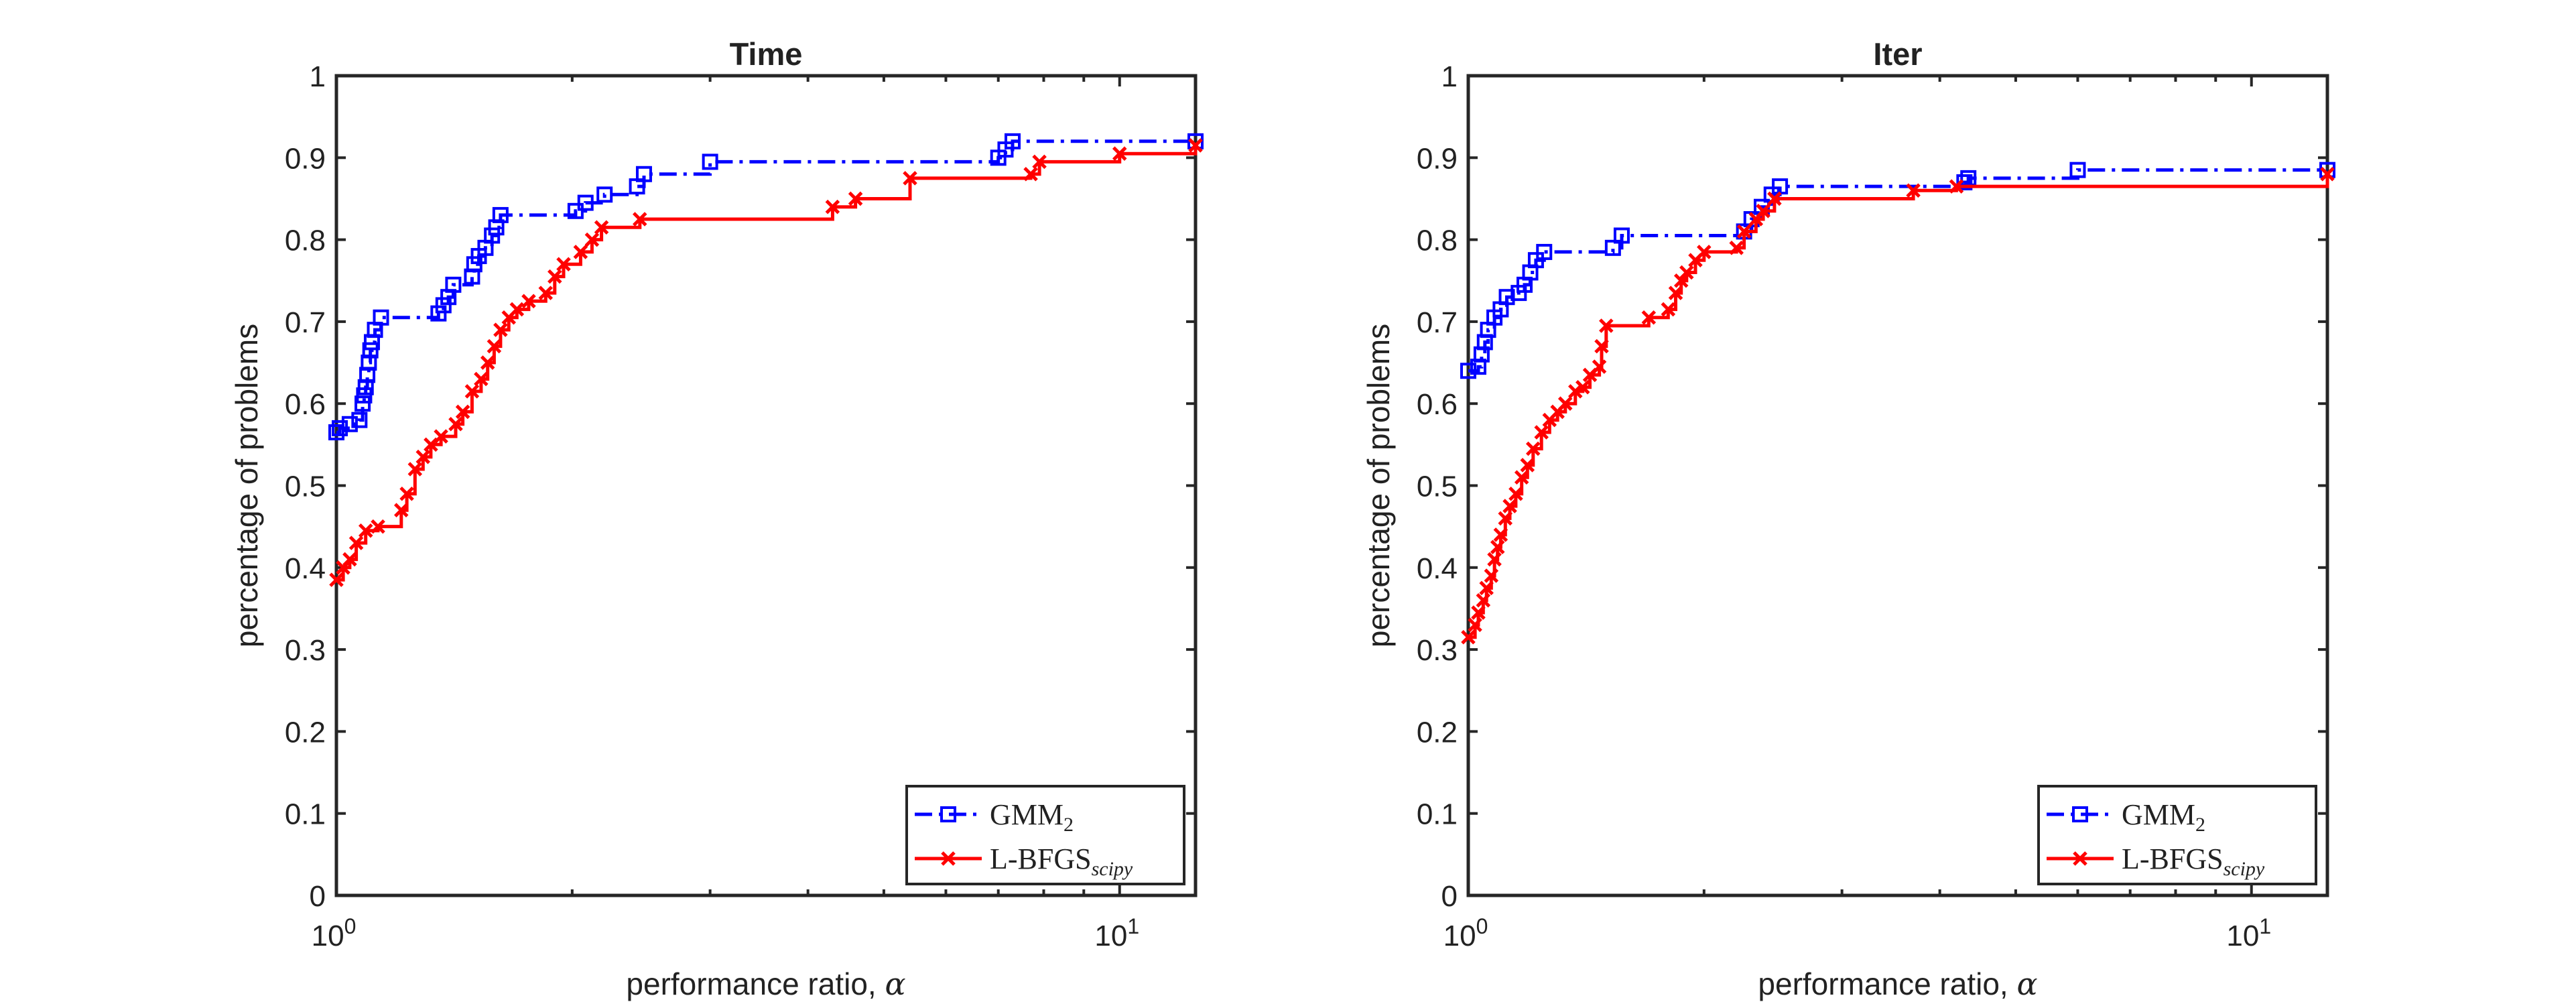  Describe the element at coordinates (1465, 933) in the screenshot. I see `x-tick-label: 10⁰` at that location.